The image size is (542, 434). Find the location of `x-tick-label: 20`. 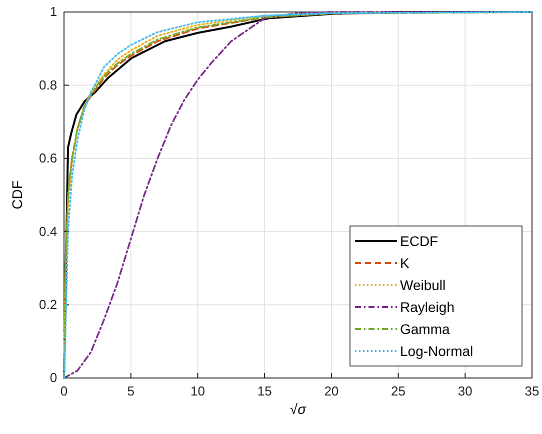

x-tick-label: 20 is located at coordinates (331, 390).